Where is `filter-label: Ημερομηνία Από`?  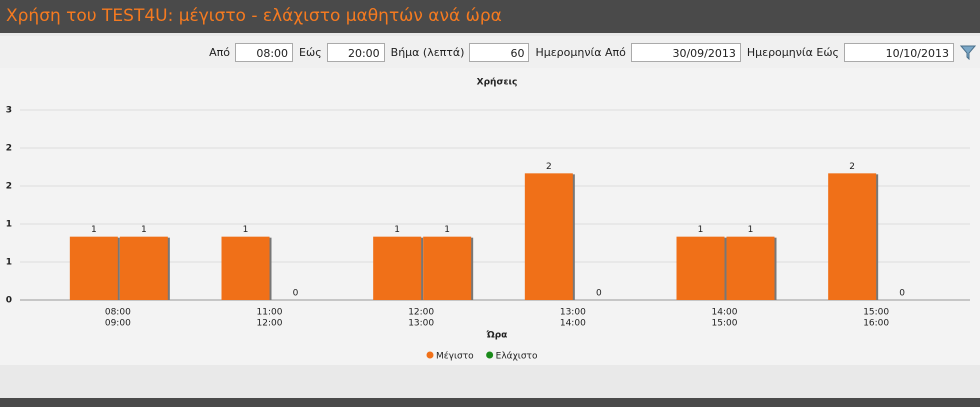 filter-label: Ημερομηνία Από is located at coordinates (580, 52).